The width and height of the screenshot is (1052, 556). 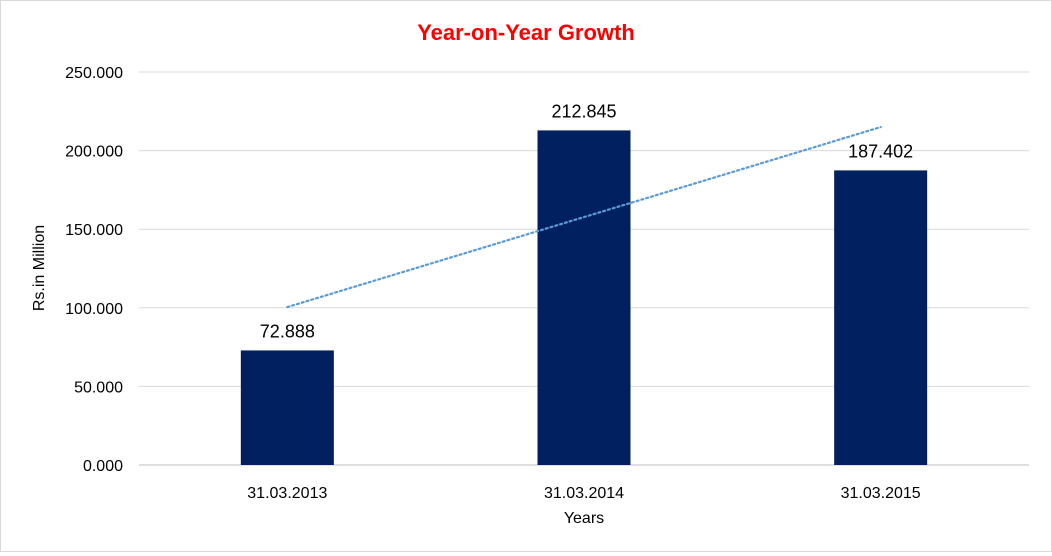 What do you see at coordinates (94, 309) in the screenshot?
I see `y-tick-label: 100.000` at bounding box center [94, 309].